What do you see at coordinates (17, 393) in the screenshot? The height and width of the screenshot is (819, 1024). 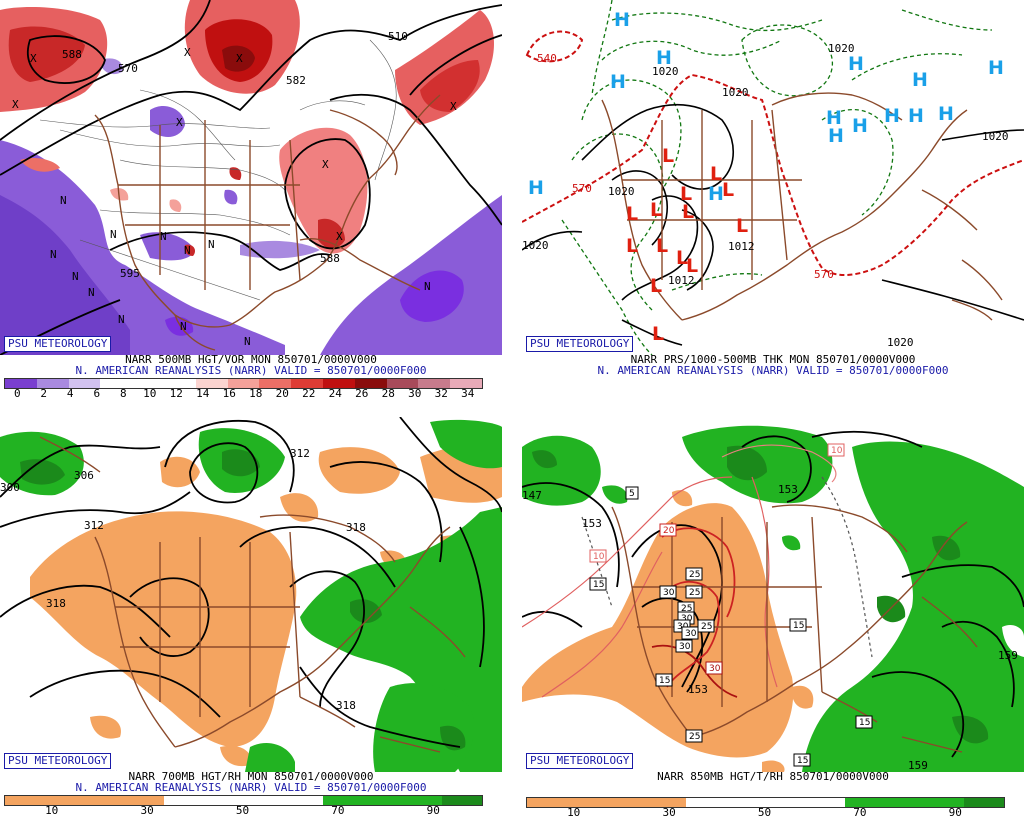 I see `colorbar-tick-label: 0` at bounding box center [17, 393].